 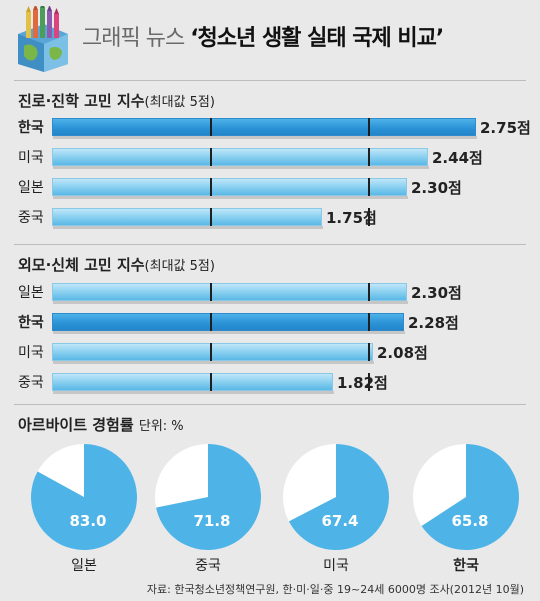 What do you see at coordinates (270, 80) in the screenshot?
I see `divider-top` at bounding box center [270, 80].